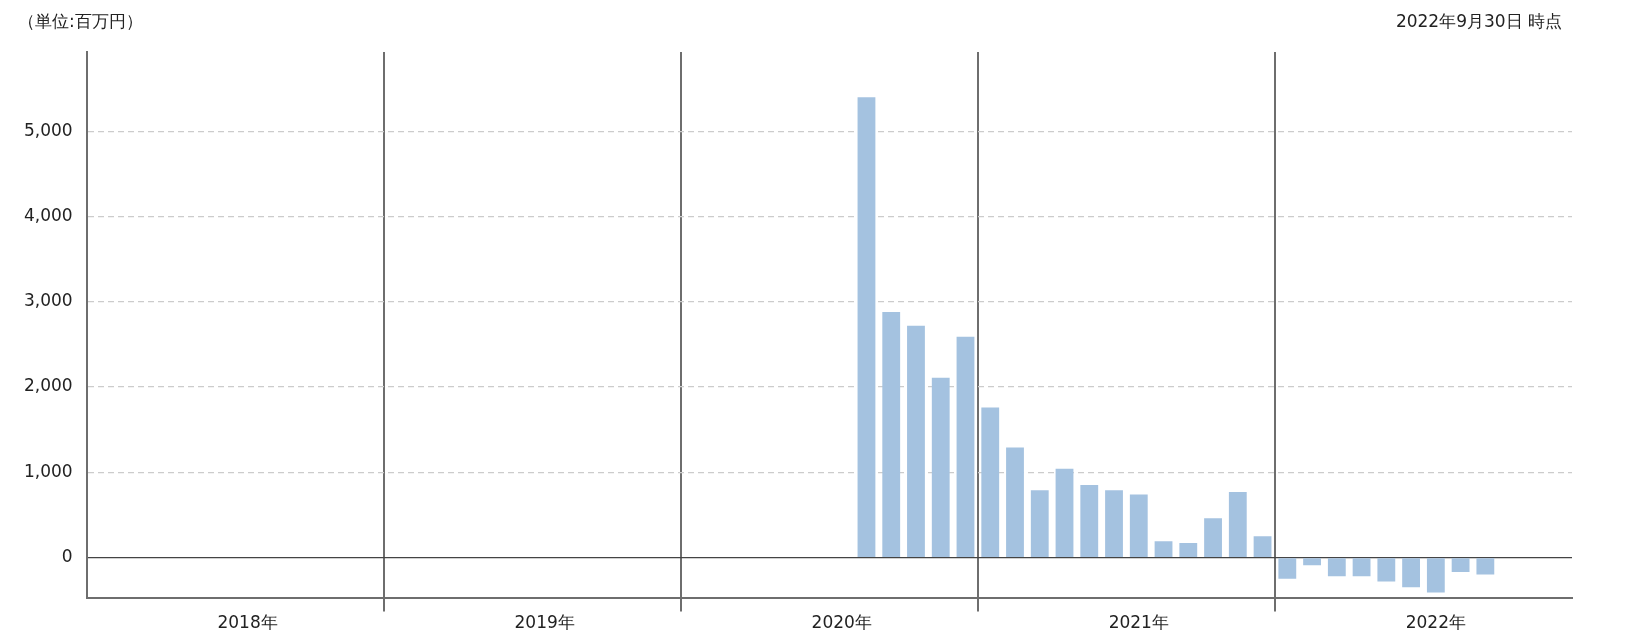  Describe the element at coordinates (48, 385) in the screenshot. I see `y-tick-label: 2,000` at that location.